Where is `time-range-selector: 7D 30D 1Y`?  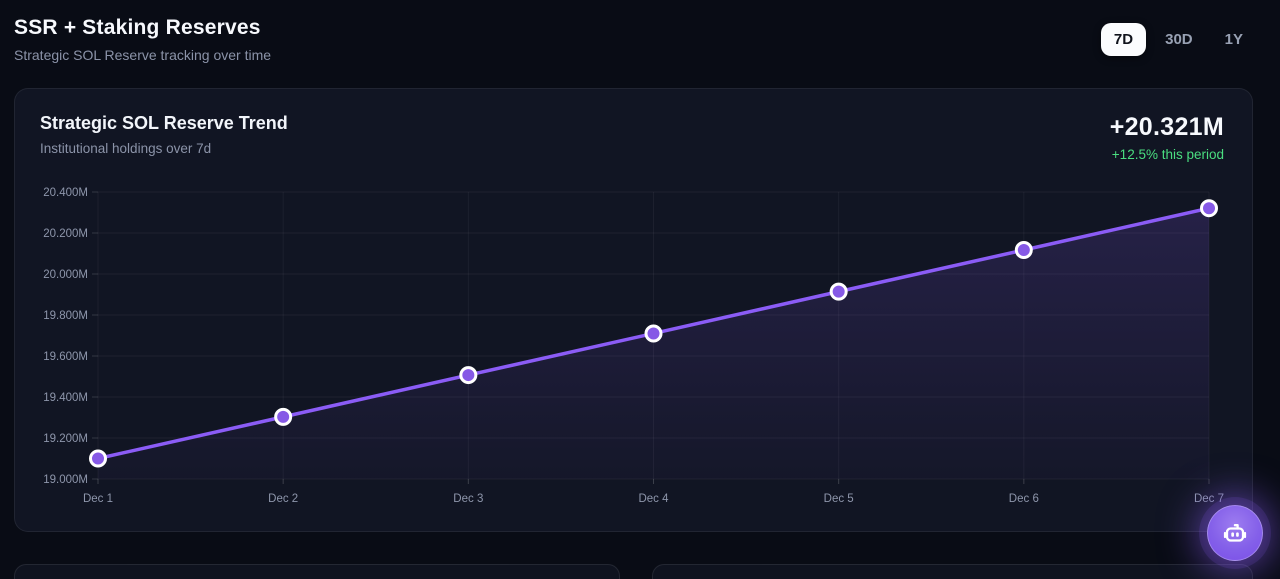 time-range-selector: 7D 30D 1Y is located at coordinates (1178, 39).